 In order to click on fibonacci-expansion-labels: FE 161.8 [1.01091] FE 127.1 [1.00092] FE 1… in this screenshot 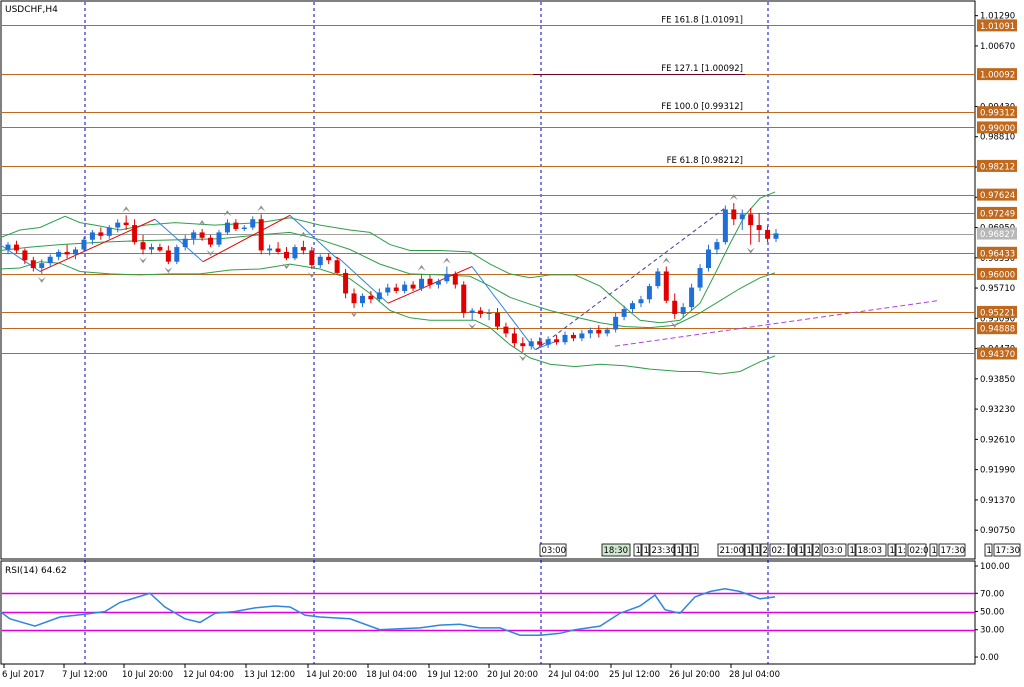, I will do `click(702, 90)`.